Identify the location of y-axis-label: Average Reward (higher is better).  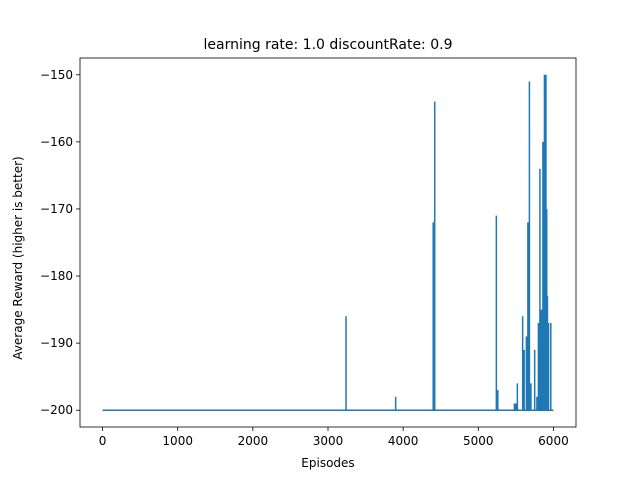
(18, 257).